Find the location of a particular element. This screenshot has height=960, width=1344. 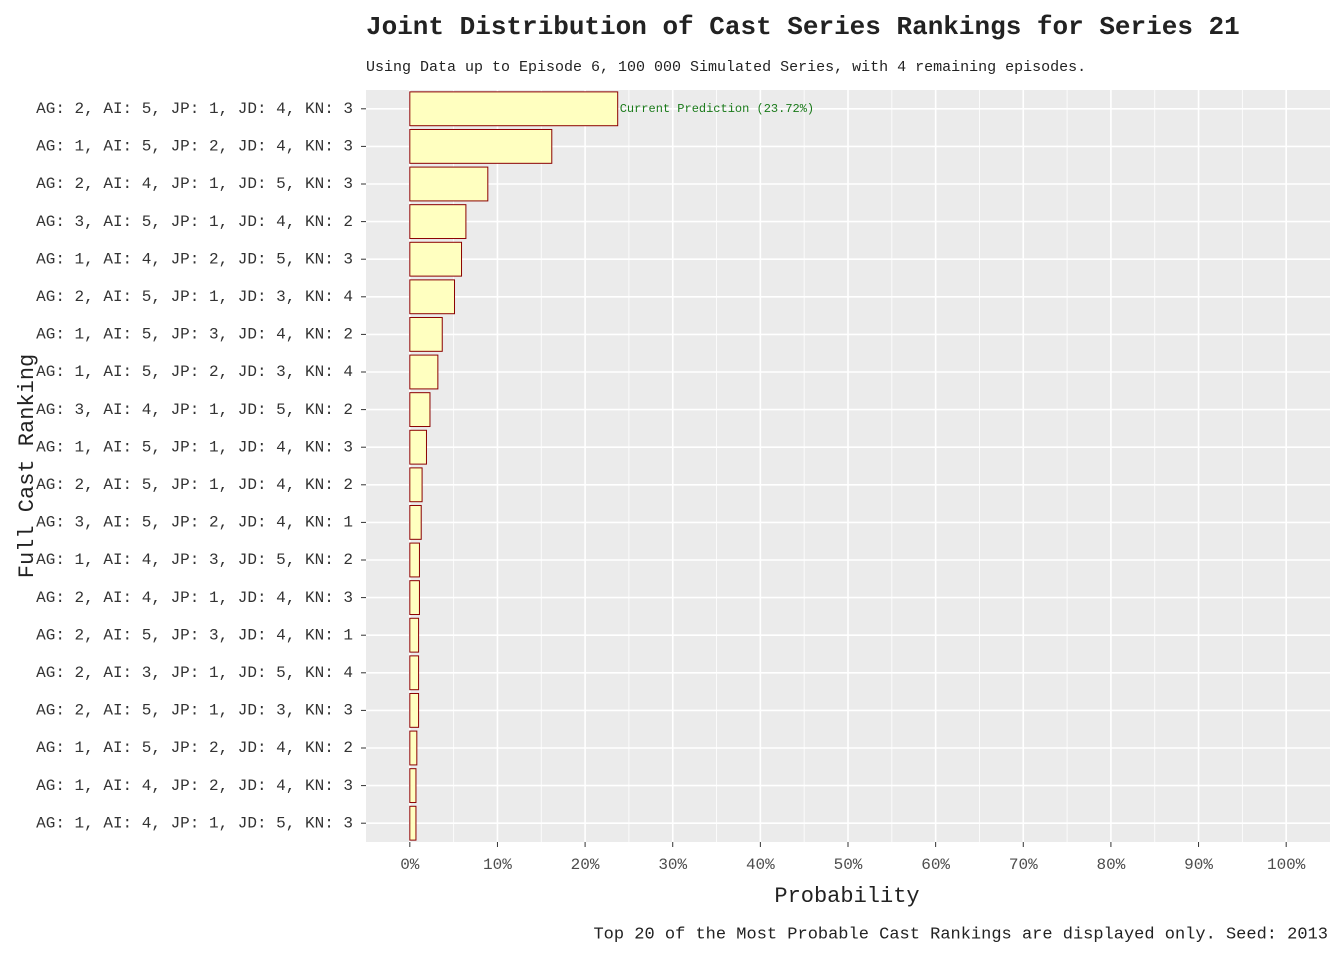

y-tick-label: AG: 2, AI: 5, JP: 1, JD: 3, KN: 4 is located at coordinates (194, 297).